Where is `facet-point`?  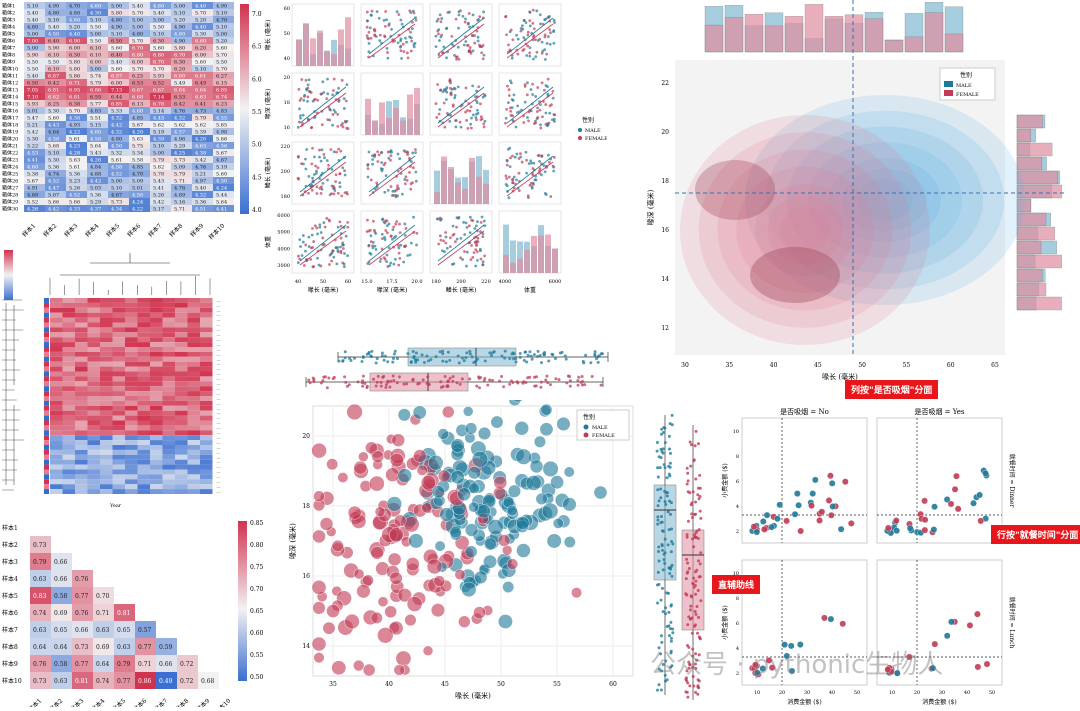 facet-point is located at coordinates (797, 493).